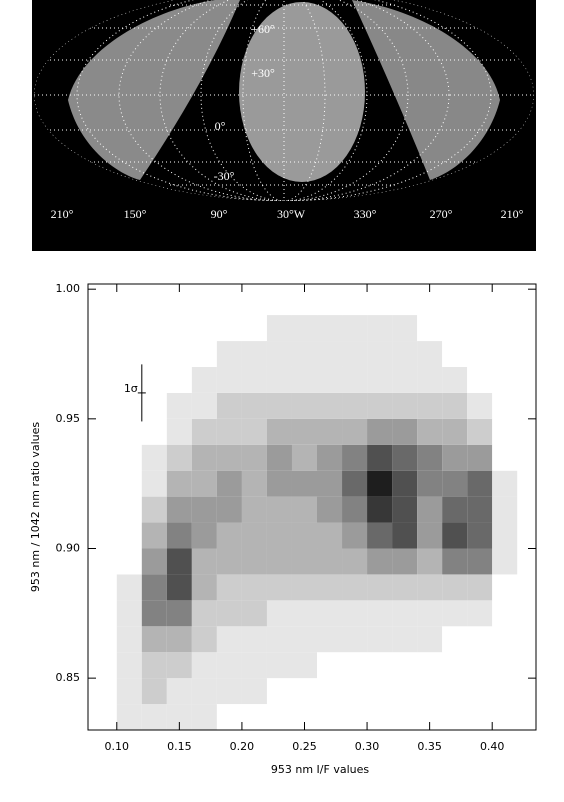 Image resolution: width=564 pixels, height=802 pixels. I want to click on lat-label: +60°, so click(263, 29).